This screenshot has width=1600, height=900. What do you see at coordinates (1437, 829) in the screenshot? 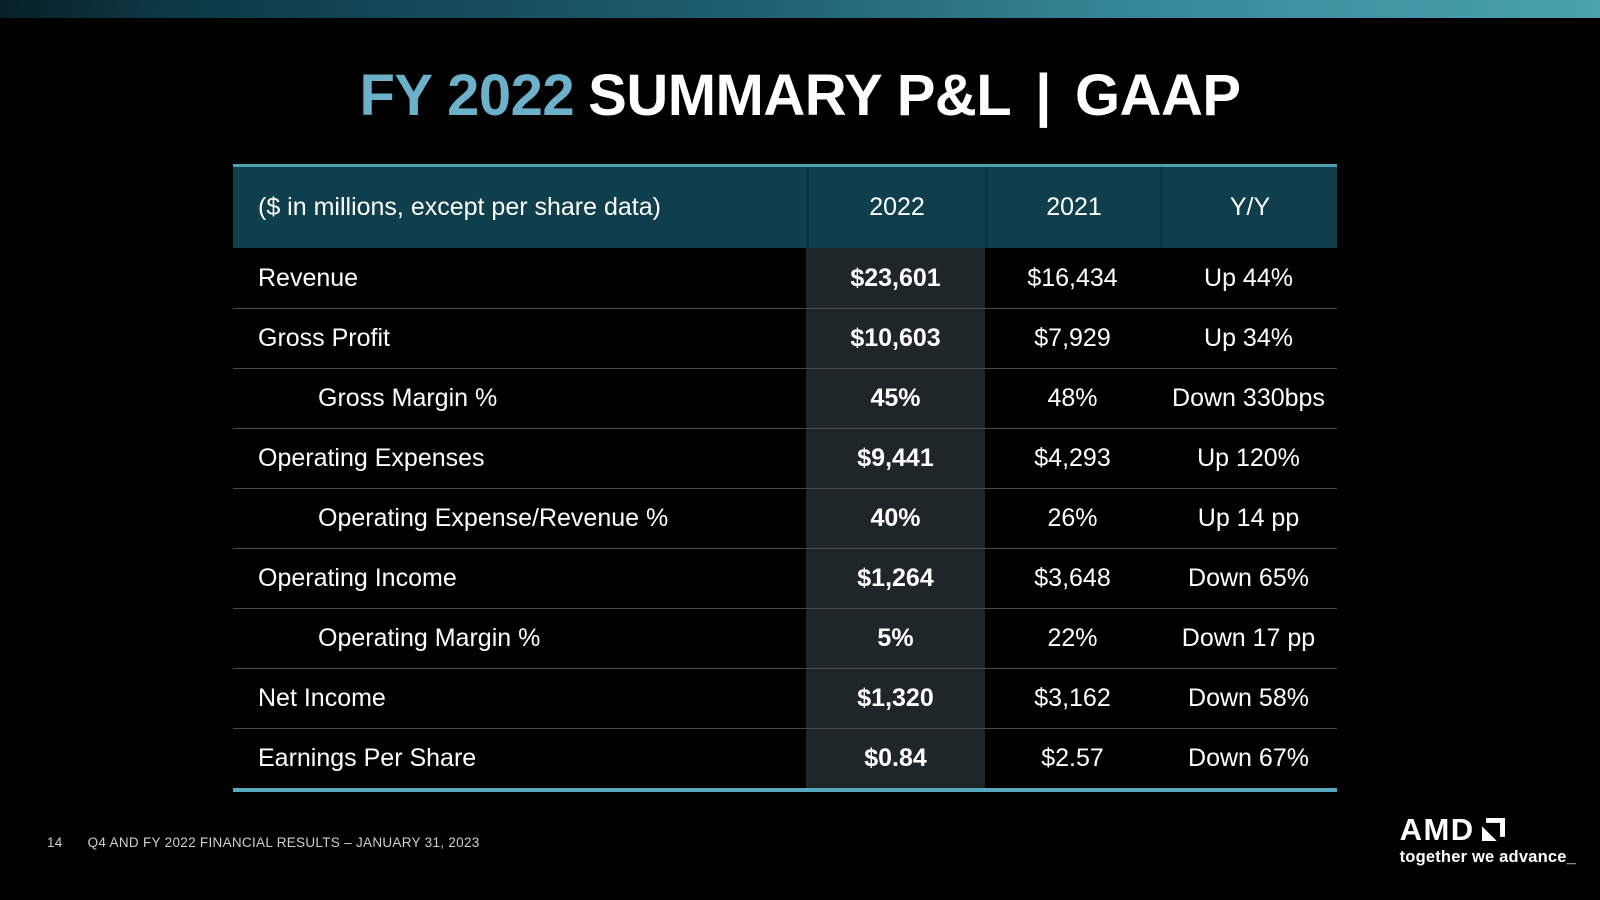
I see `amd-logo-text: AMD` at bounding box center [1437, 829].